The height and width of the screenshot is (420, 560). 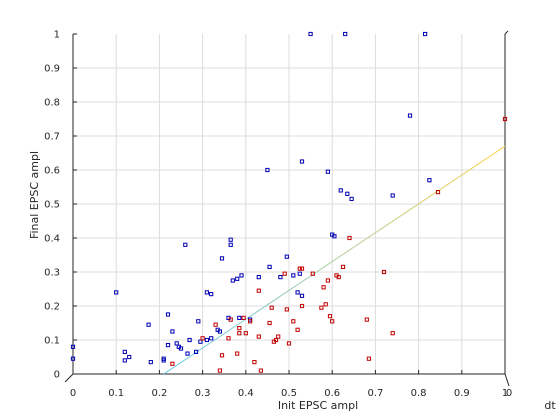 What do you see at coordinates (419, 393) in the screenshot?
I see `x-tick-label: 0.8` at bounding box center [419, 393].